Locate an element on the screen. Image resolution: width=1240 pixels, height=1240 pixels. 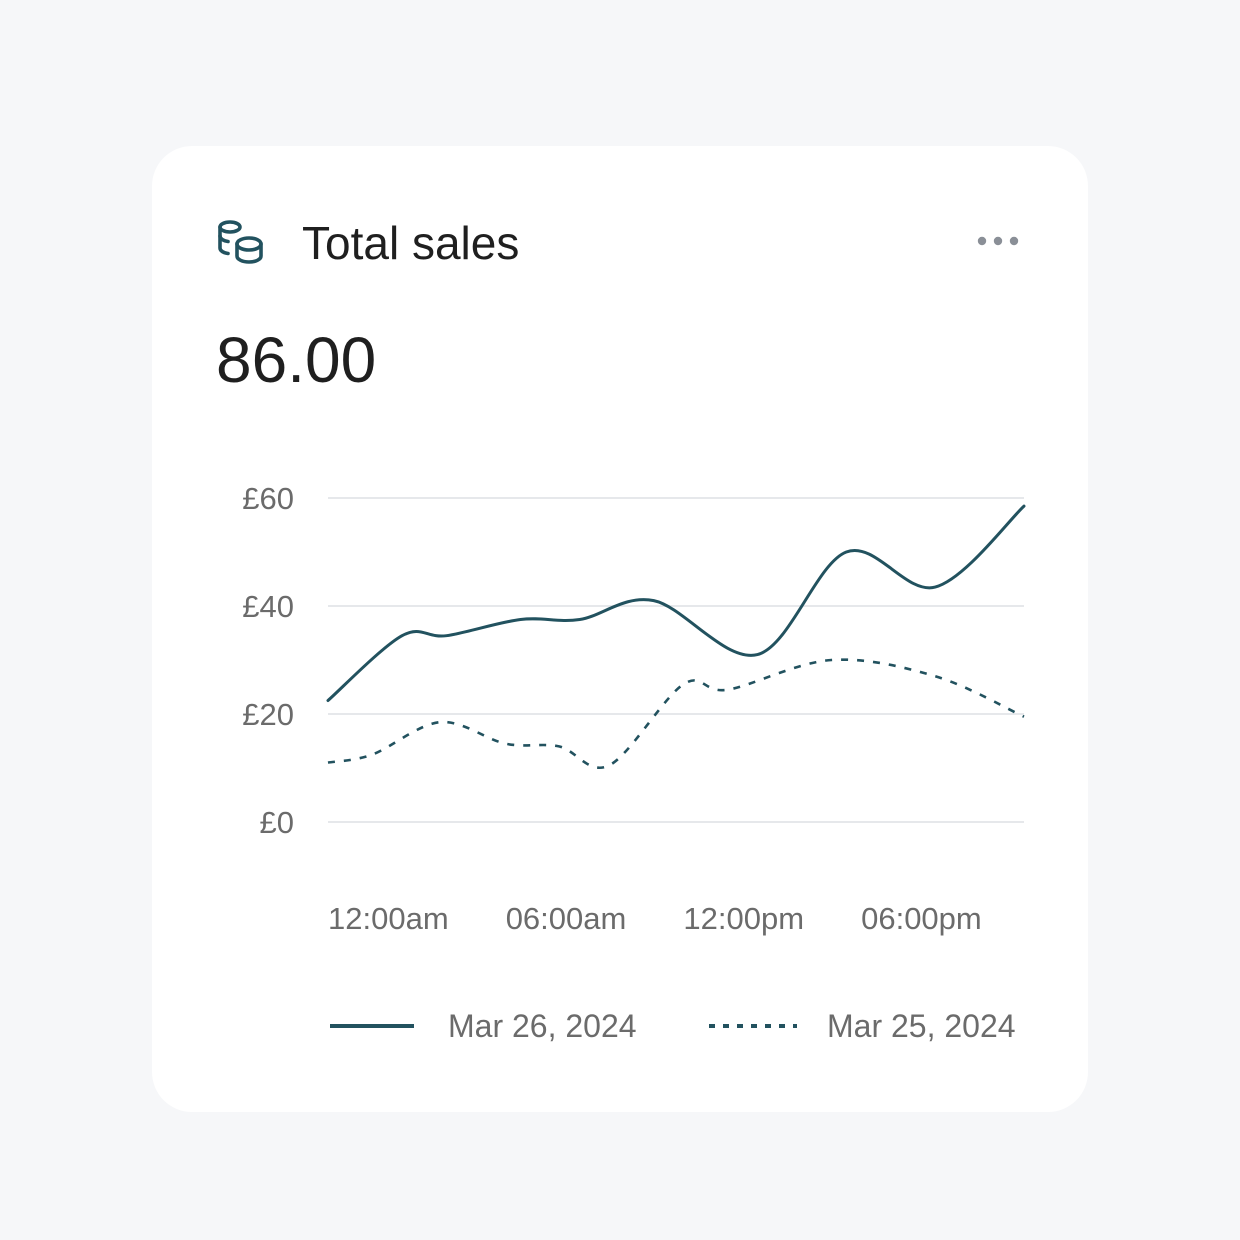
y-tick-label: £20 is located at coordinates (268, 714).